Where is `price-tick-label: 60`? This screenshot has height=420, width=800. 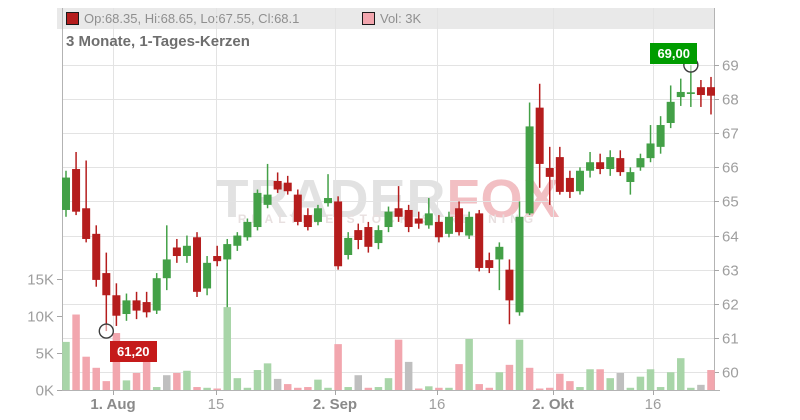
price-tick-label: 60 is located at coordinates (730, 373).